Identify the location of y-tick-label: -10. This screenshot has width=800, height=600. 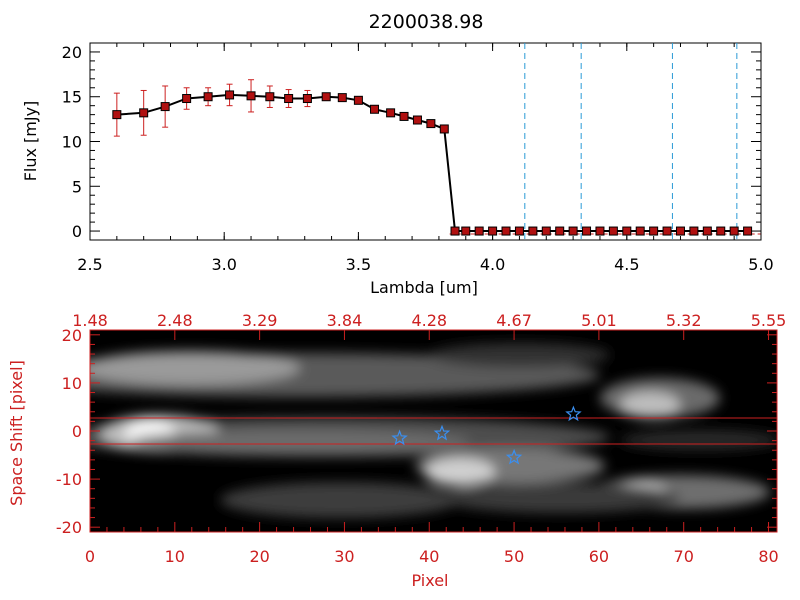
(69, 479).